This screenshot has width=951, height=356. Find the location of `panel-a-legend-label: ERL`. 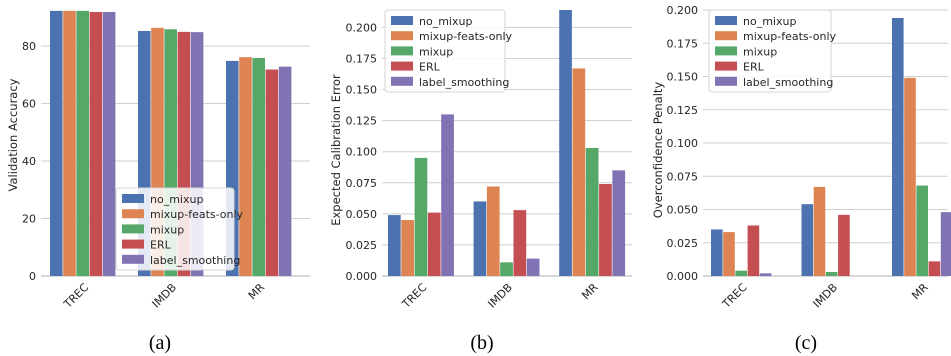

panel-a-legend-label: ERL is located at coordinates (161, 245).